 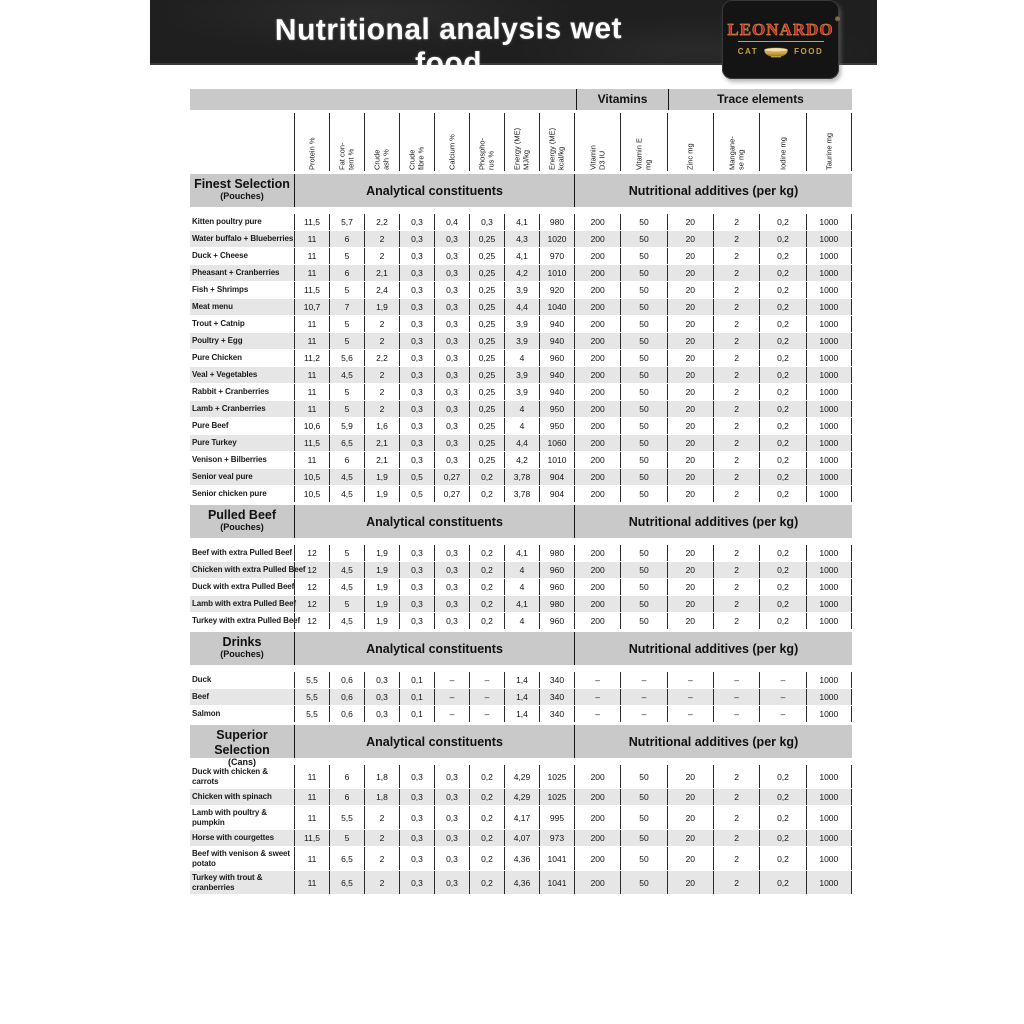 I want to click on row-label: Turkey with extra Pulled Beef, so click(x=246, y=620).